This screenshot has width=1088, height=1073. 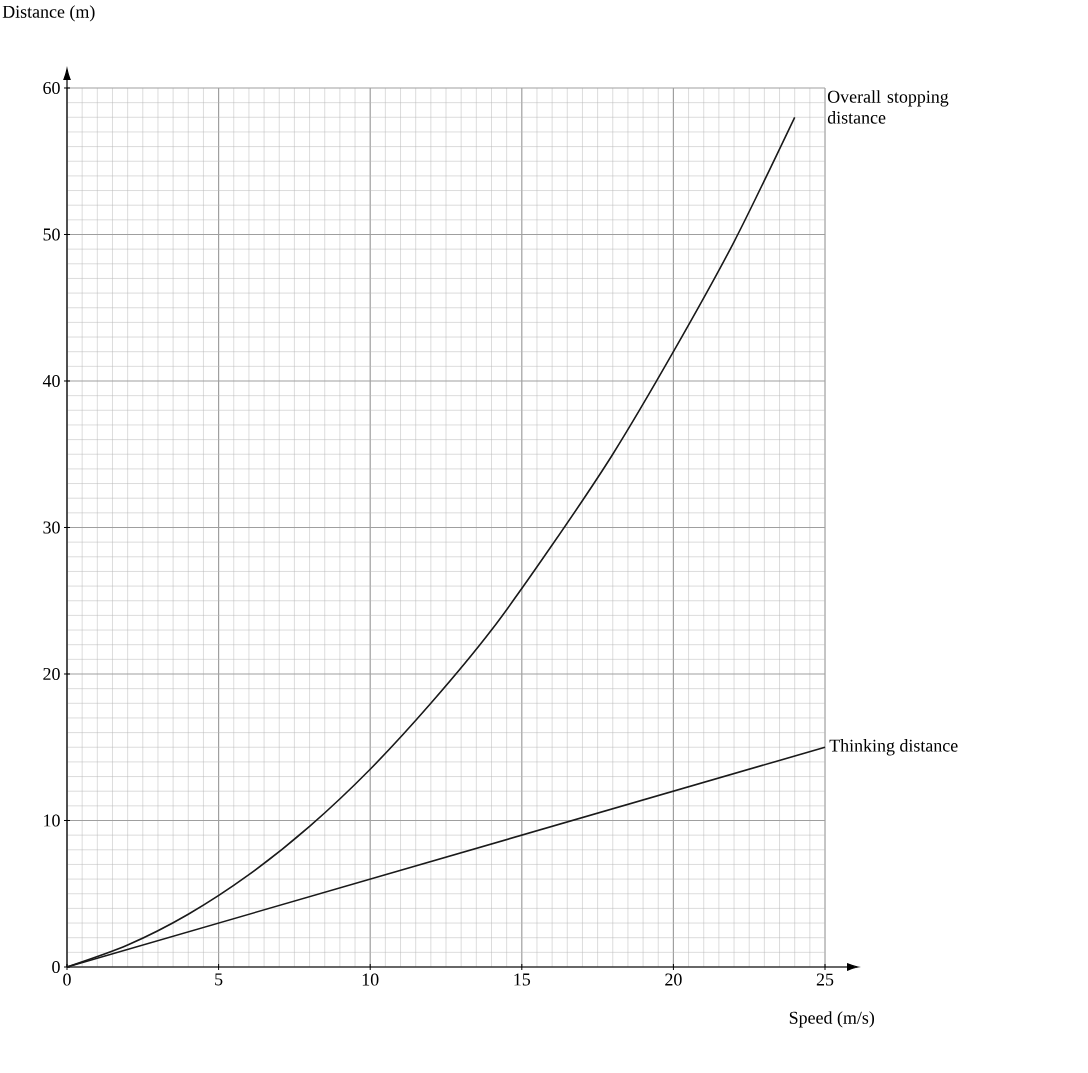 I want to click on x-tick-label: 0, so click(x=67, y=979).